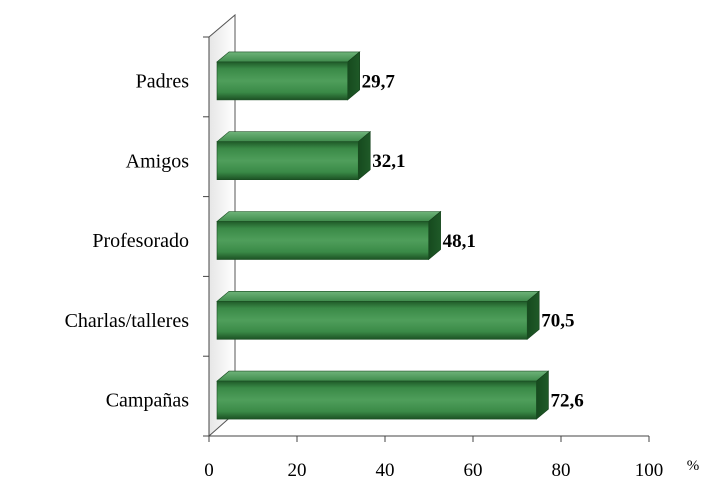  Describe the element at coordinates (566, 400) in the screenshot. I see `bar-value-label: 72,6` at that location.